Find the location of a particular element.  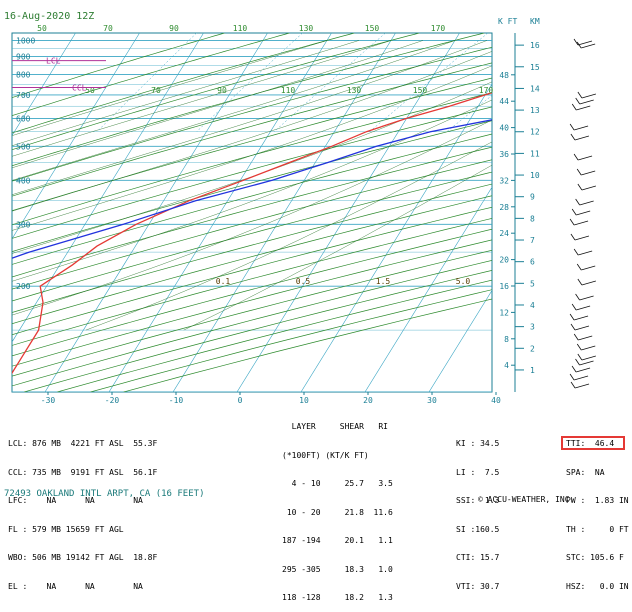

parcel-row-lcl: LCL: 876 MB 4221 FT ASL 55.3F is located at coordinates (82, 444).